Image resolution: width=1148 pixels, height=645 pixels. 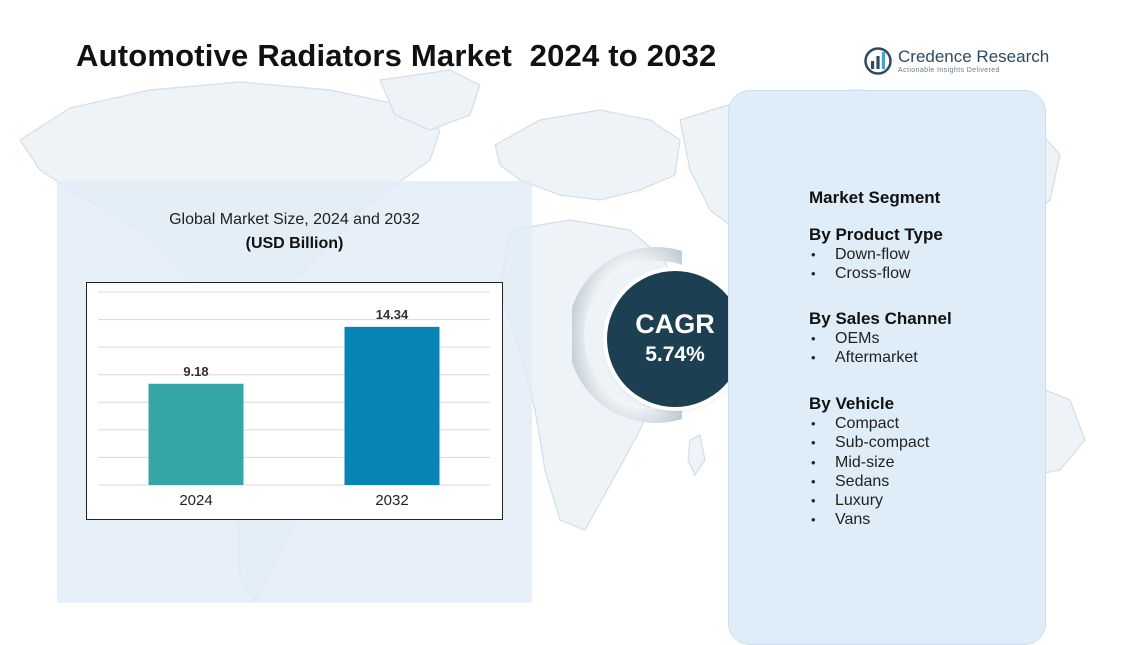 I want to click on segment-item: OEMs, so click(x=924, y=339).